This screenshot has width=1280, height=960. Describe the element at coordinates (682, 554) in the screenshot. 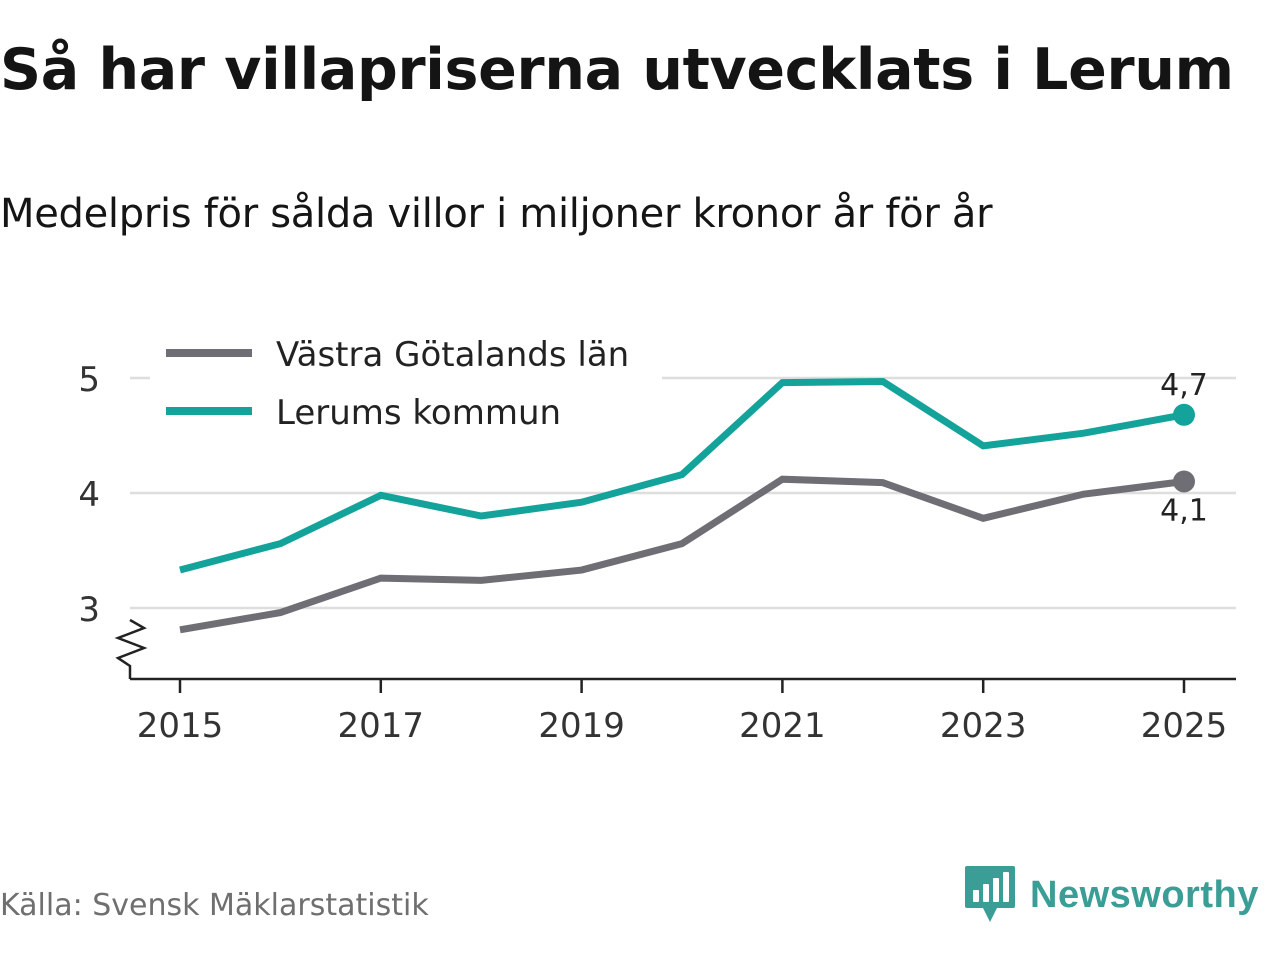

I see `series-line-västra-götalands-län` at that location.